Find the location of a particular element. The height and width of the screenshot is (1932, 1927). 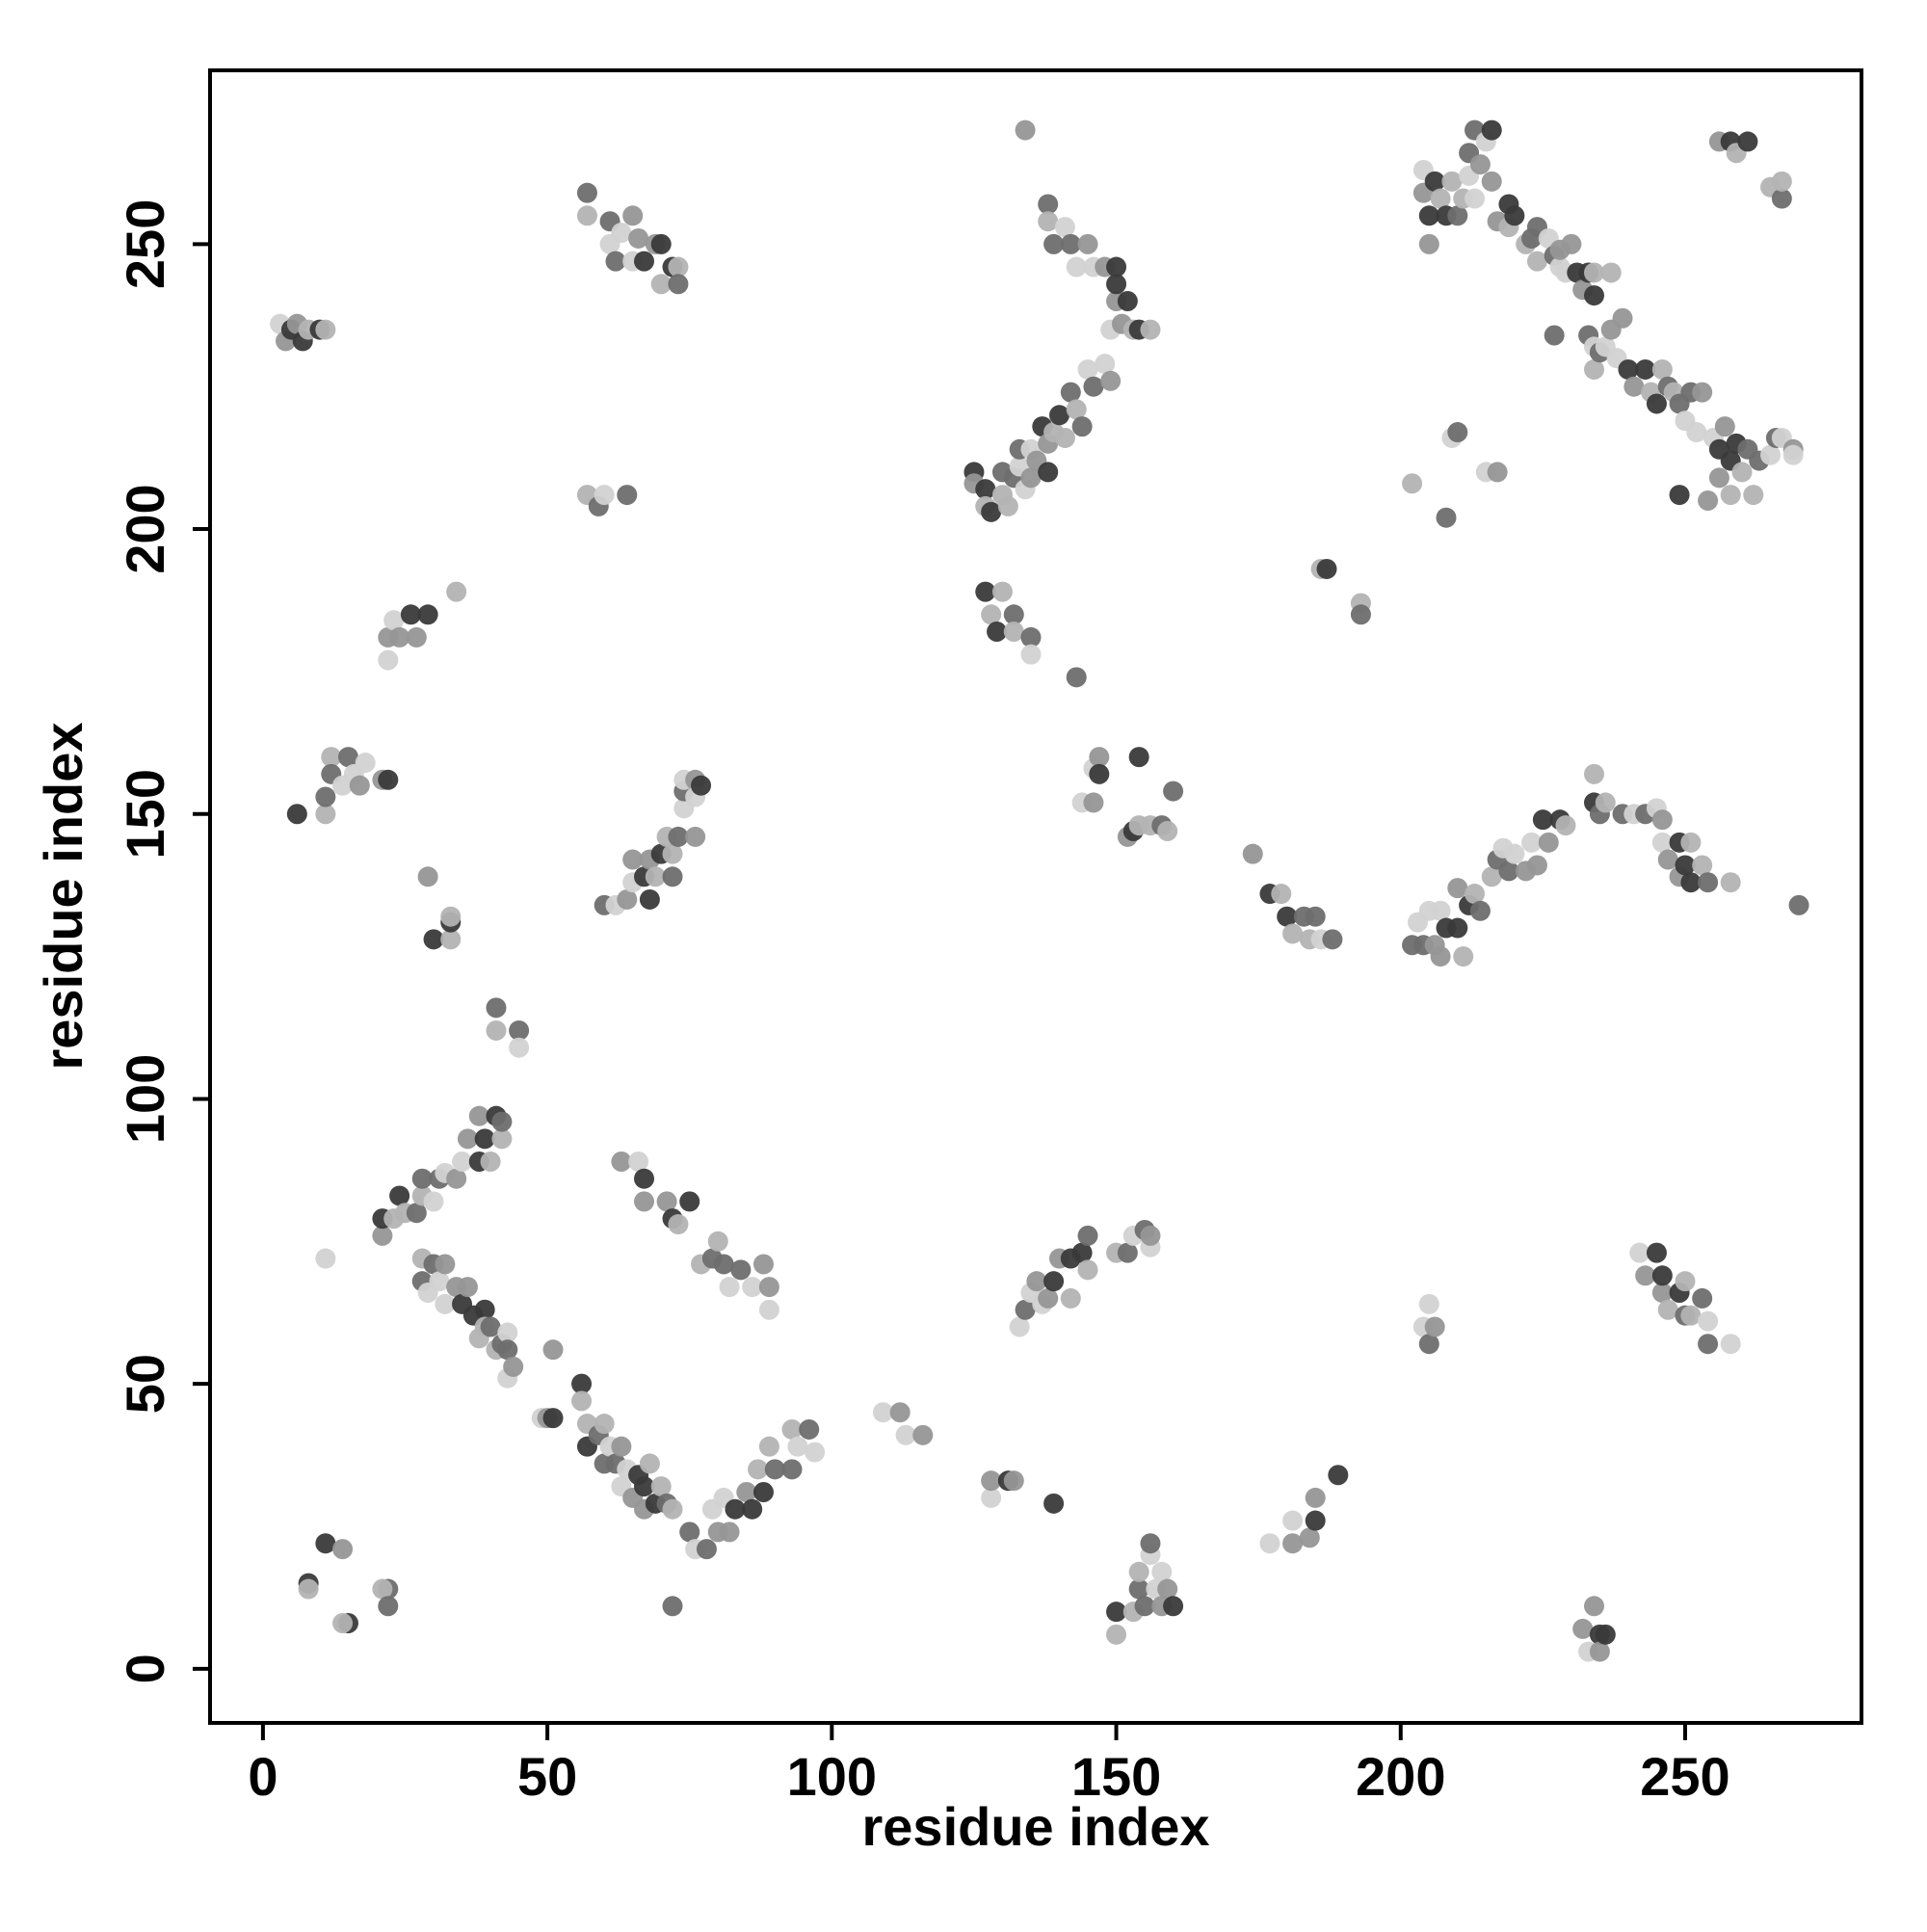

y-tick-label: 100 is located at coordinates (145, 1099).